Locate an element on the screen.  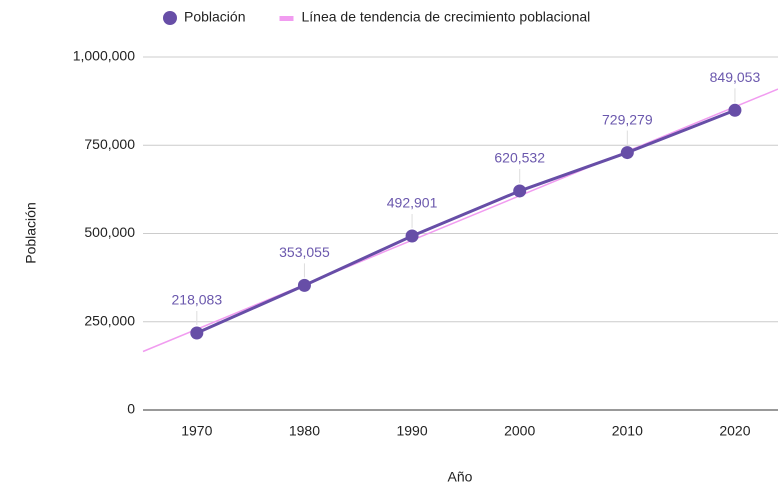
y-tick-label: 750,000 is located at coordinates (109, 144).